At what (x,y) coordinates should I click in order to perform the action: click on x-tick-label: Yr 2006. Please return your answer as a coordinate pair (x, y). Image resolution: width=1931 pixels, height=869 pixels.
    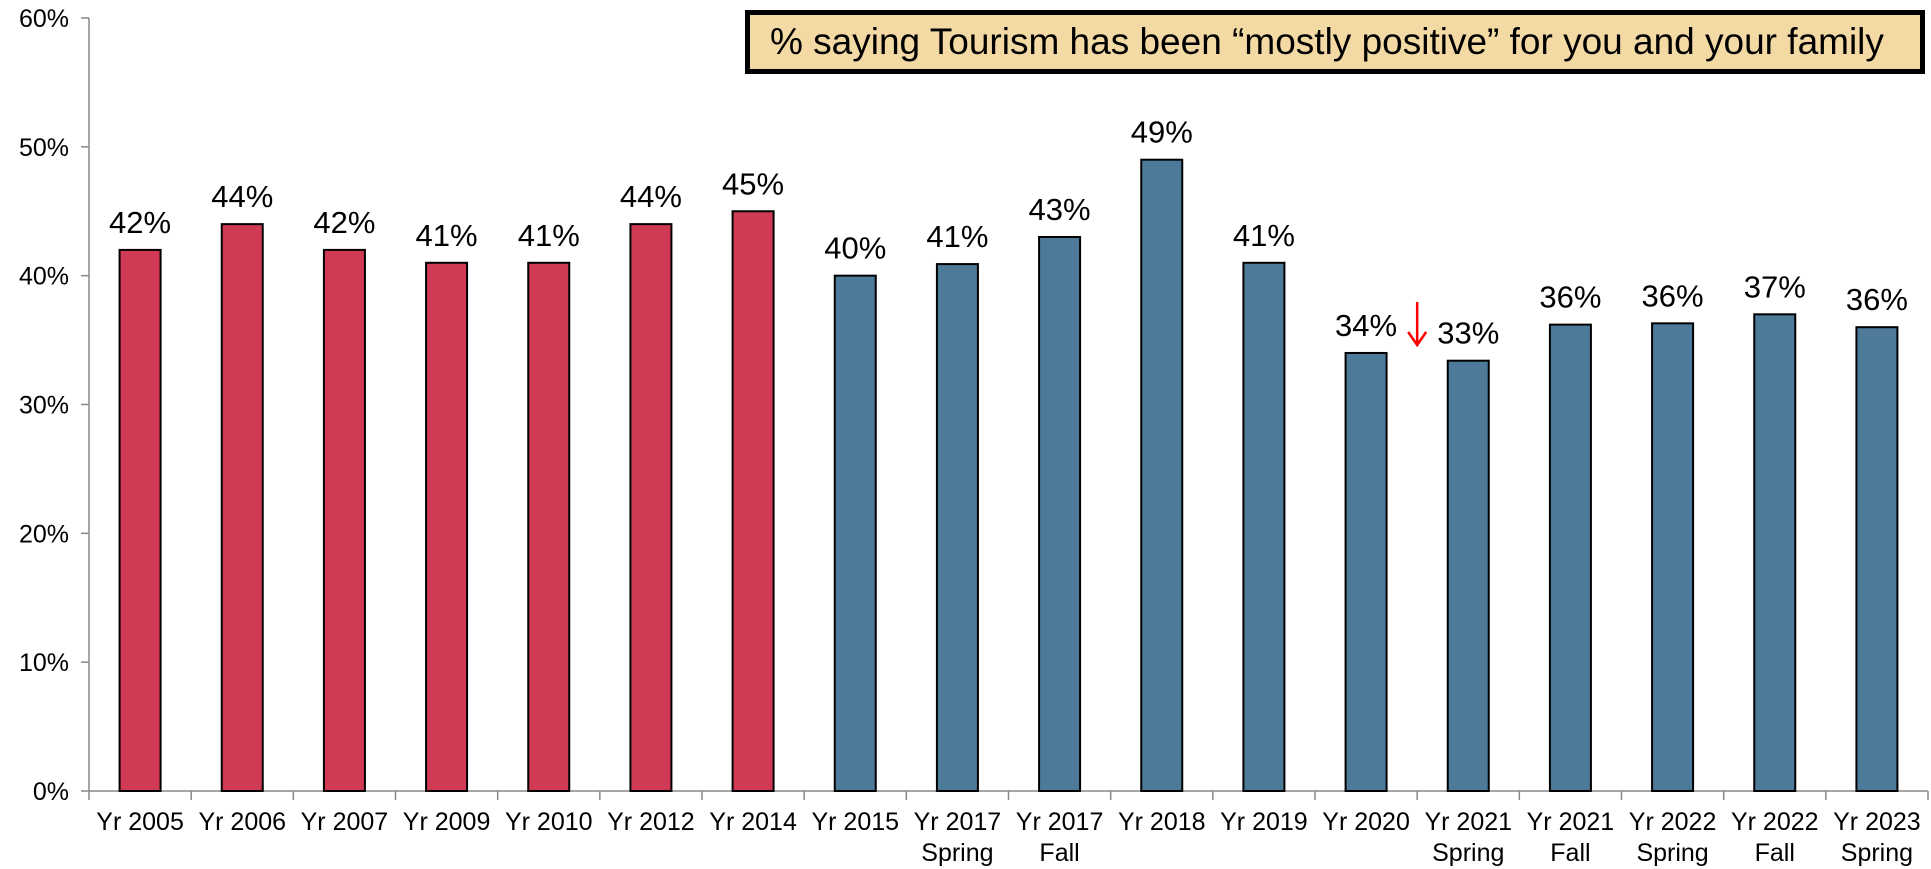
    Looking at the image, I should click on (242, 822).